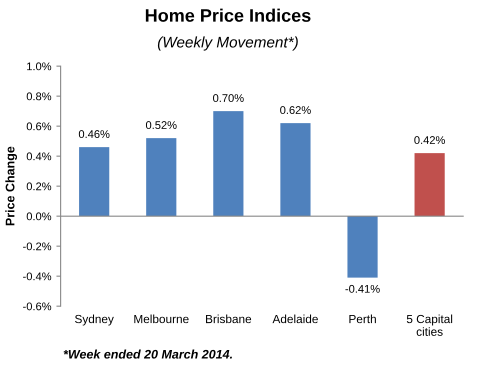 The height and width of the screenshot is (378, 485). I want to click on data-label: 0.46%, so click(94, 134).